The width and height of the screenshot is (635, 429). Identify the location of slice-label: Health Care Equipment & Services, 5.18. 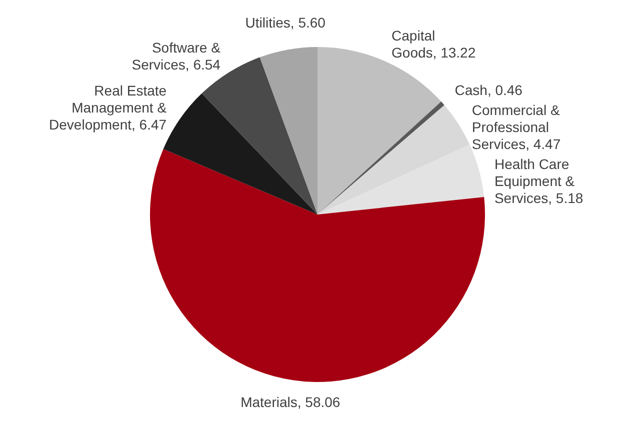
(539, 181).